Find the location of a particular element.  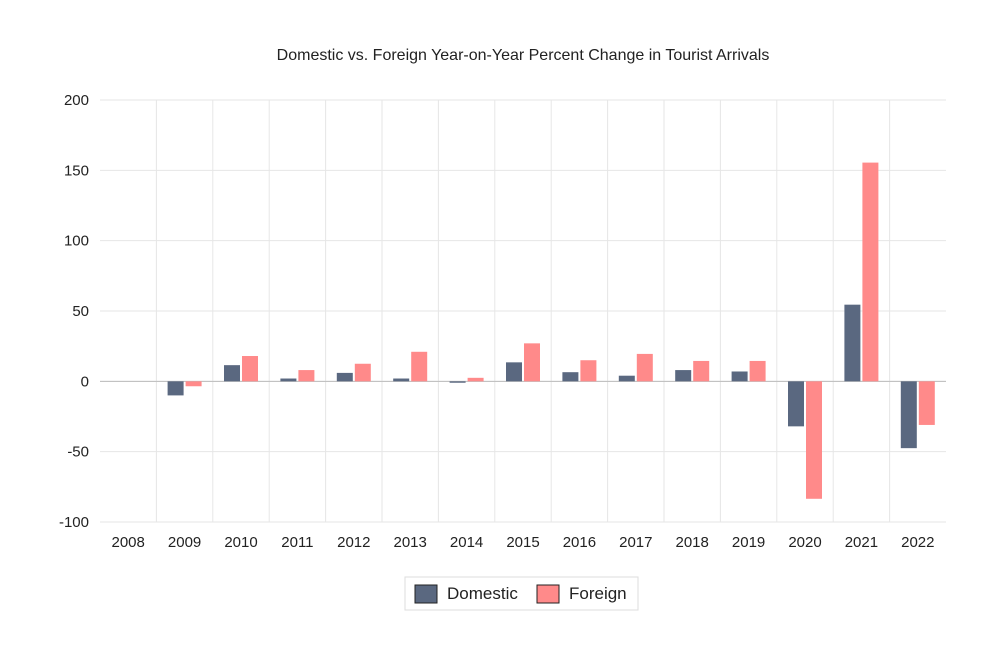

bar-domestic-2010 is located at coordinates (232, 373).